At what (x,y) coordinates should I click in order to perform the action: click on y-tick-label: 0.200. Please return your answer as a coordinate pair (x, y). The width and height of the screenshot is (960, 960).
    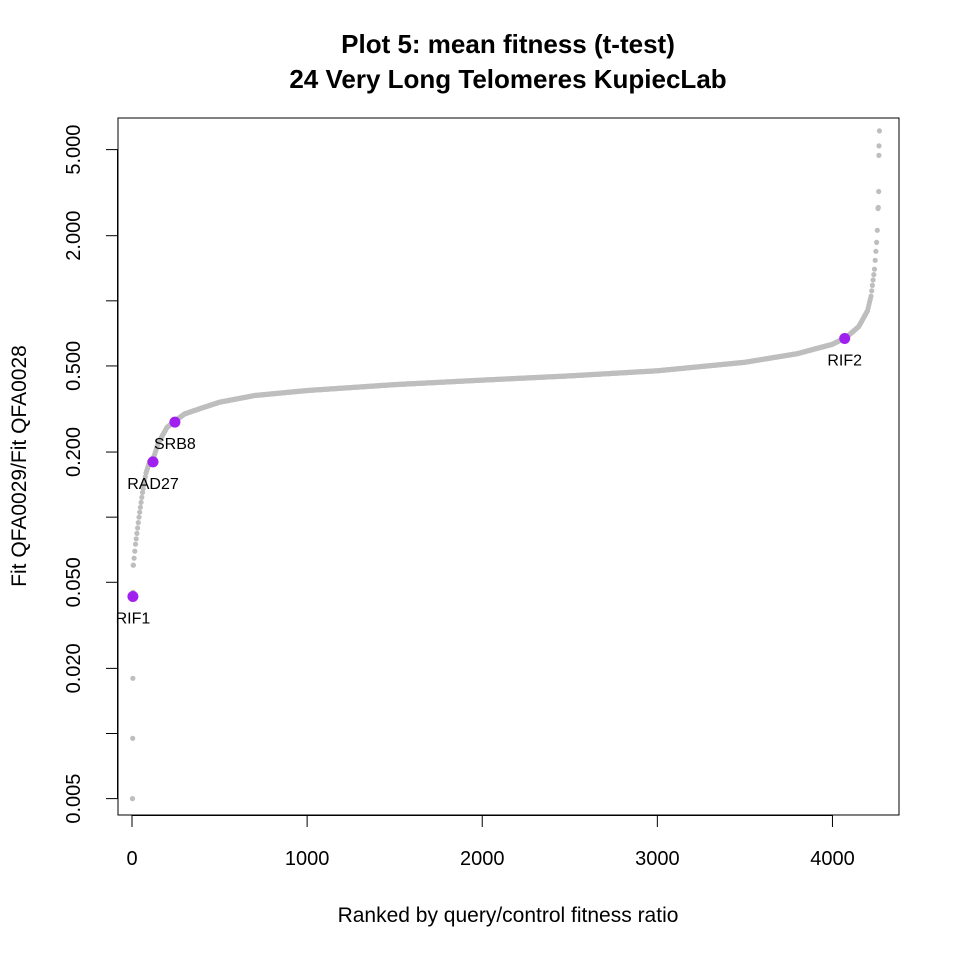
    Looking at the image, I should click on (74, 452).